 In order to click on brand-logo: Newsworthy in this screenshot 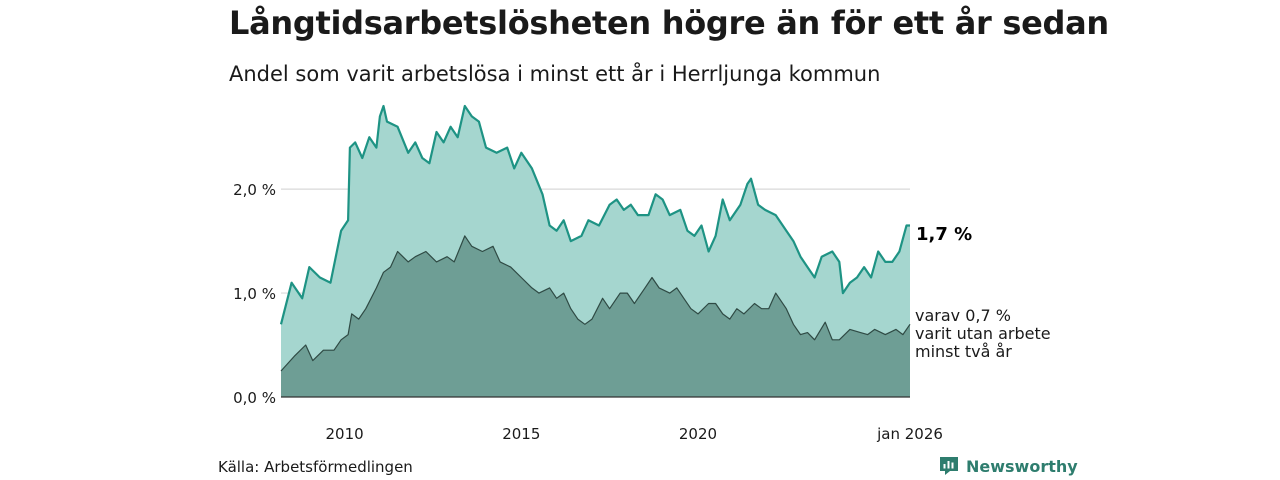, I will do `click(1008, 466)`.